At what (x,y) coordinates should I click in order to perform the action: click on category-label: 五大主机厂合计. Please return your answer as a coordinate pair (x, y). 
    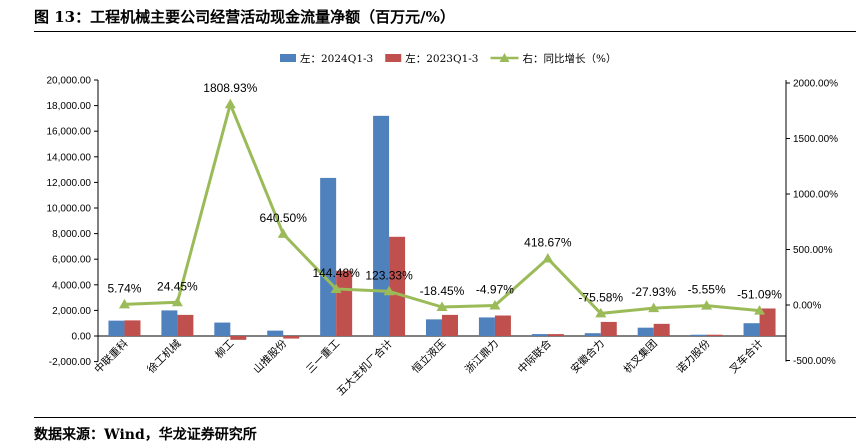
    Looking at the image, I should click on (365, 368).